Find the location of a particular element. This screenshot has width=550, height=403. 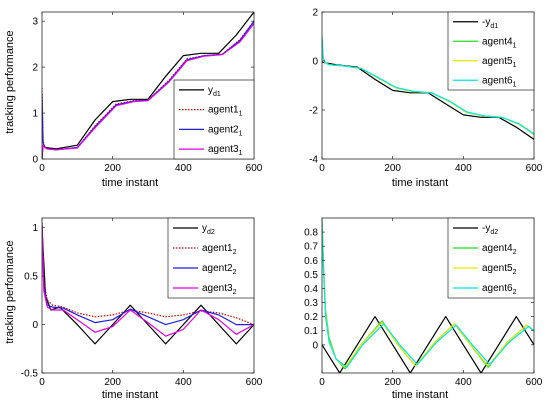

legend-entry-agent6-1: agent61 is located at coordinates (499, 81).